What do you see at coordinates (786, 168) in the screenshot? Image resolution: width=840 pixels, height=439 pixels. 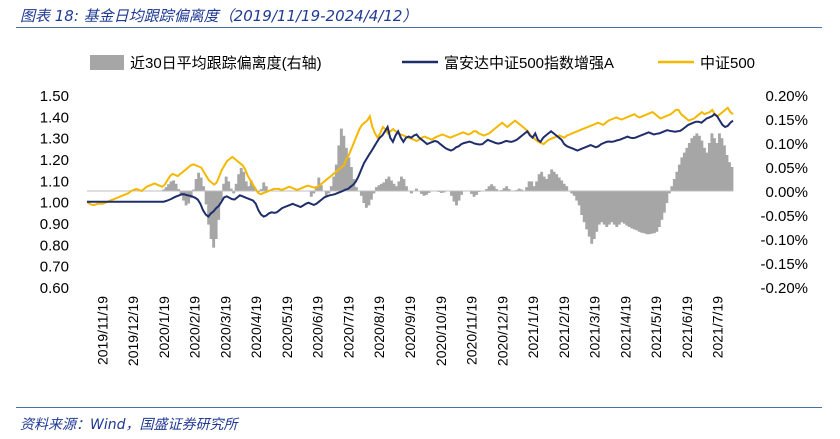 I see `right-tick-label: 0.05%` at bounding box center [786, 168].